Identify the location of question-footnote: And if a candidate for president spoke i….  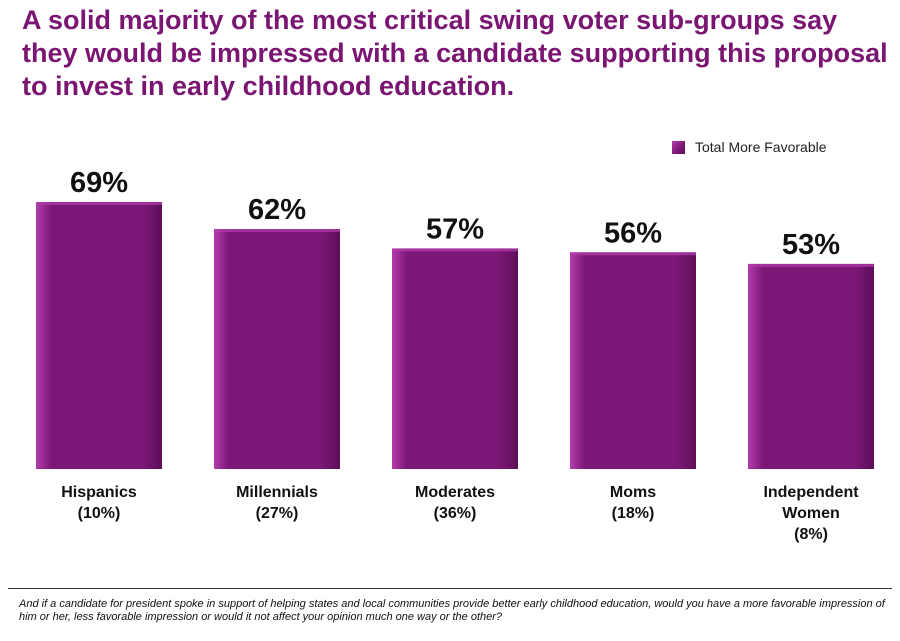
(452, 610).